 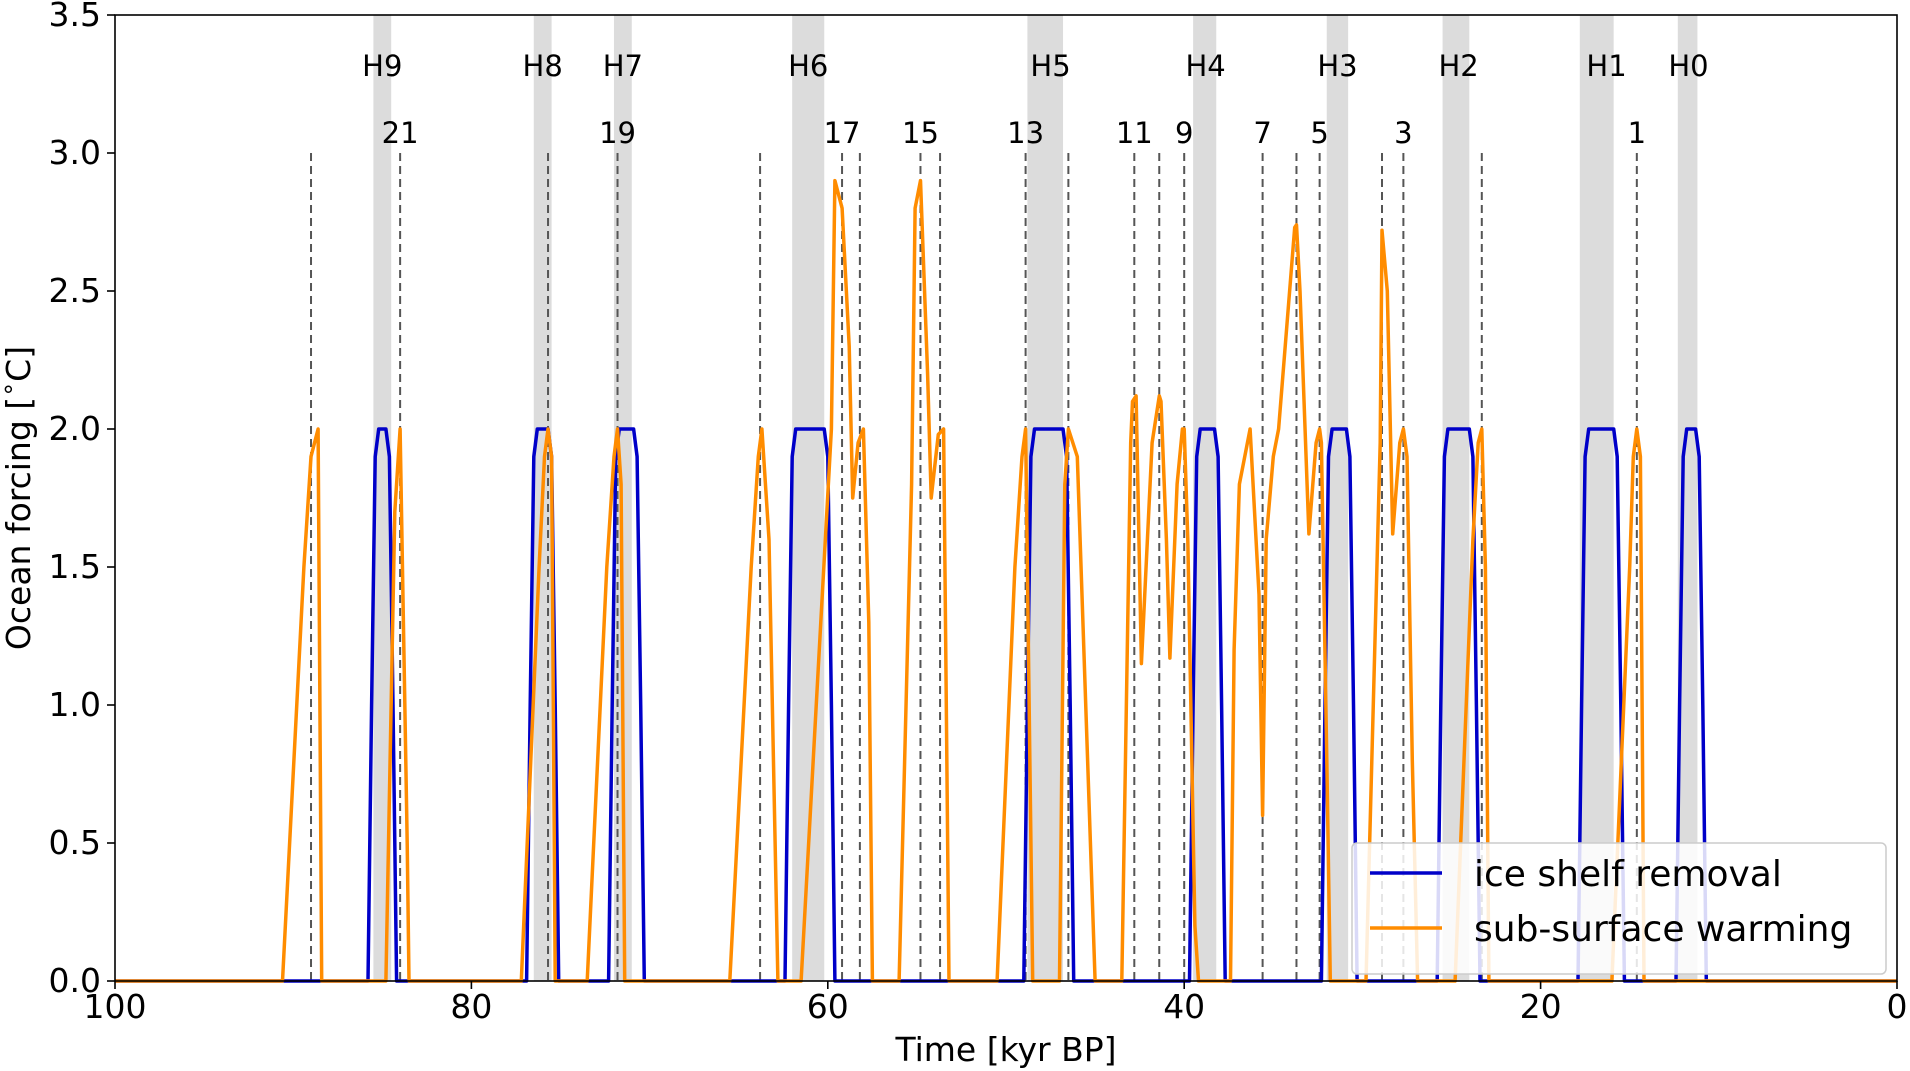 What do you see at coordinates (1337, 66) in the screenshot?
I see `heinrich-label-h3: H3` at bounding box center [1337, 66].